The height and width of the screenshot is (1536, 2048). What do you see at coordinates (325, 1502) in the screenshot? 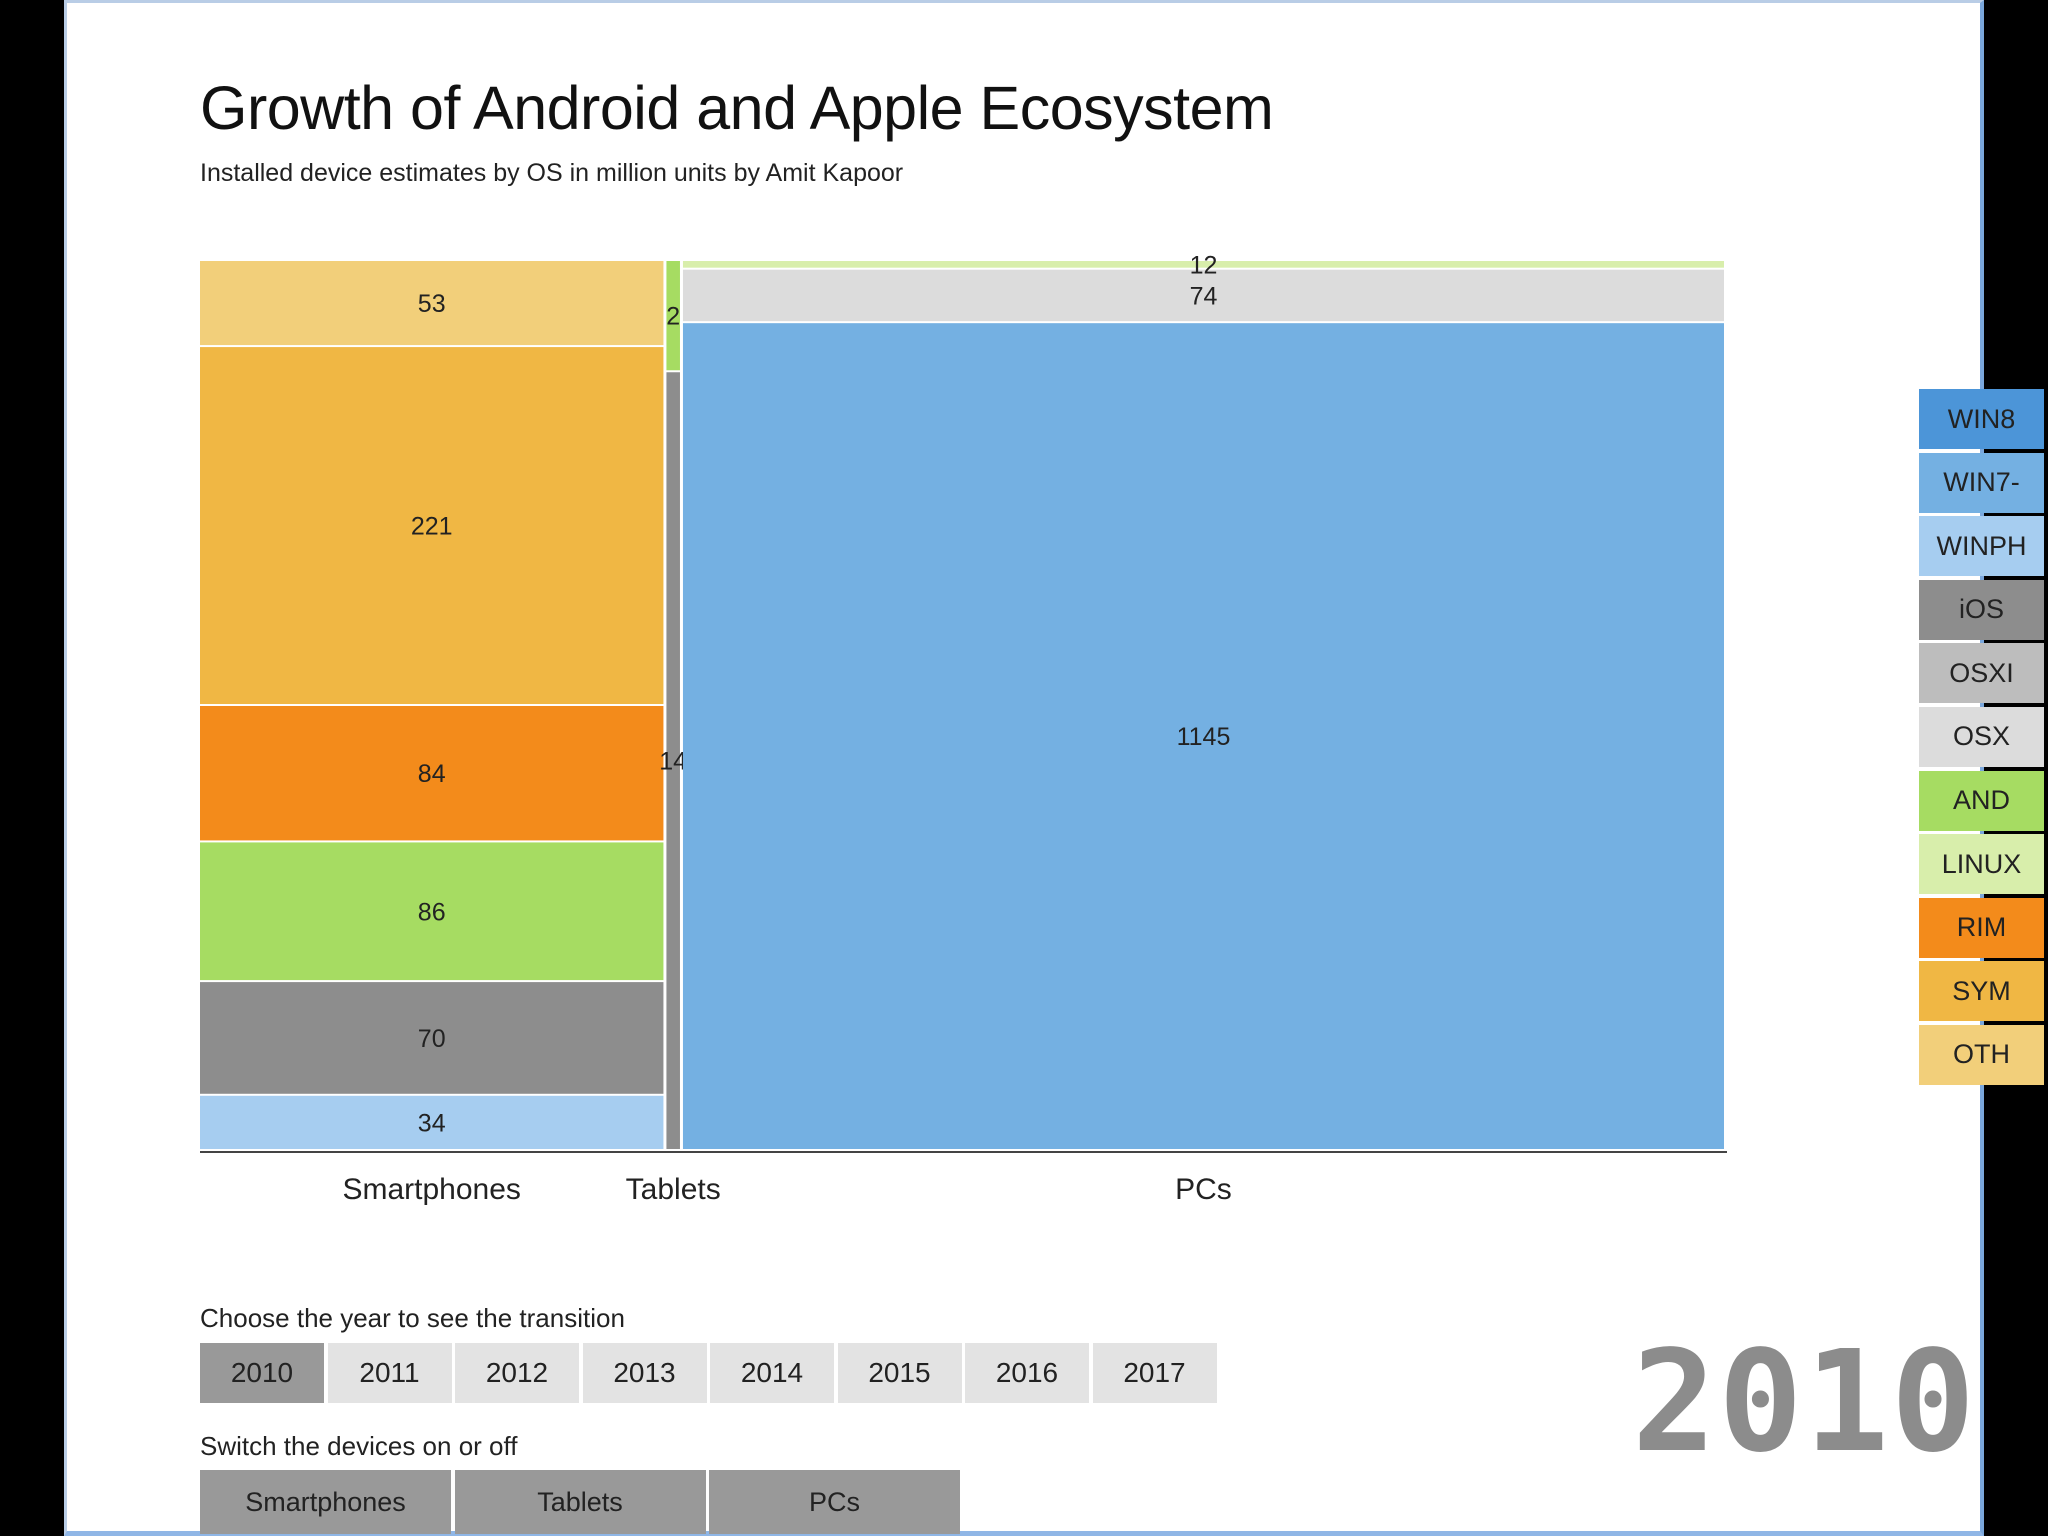
I see `device-toggle-smartphones: Smartphones` at bounding box center [325, 1502].